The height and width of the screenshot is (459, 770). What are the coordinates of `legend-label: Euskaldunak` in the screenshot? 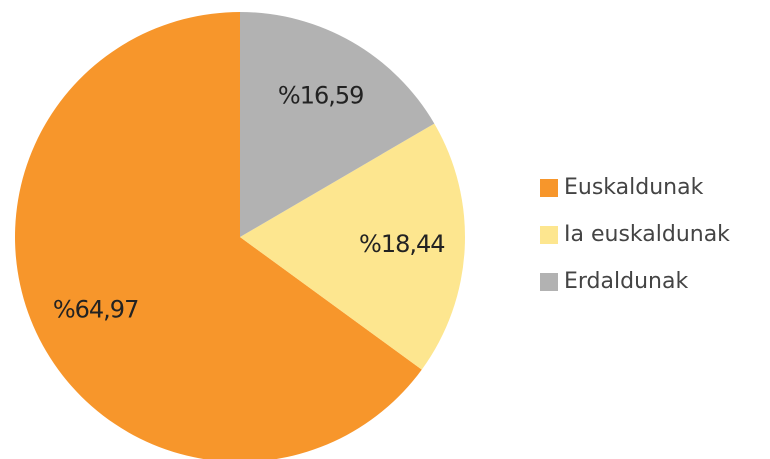 It's located at (634, 187).